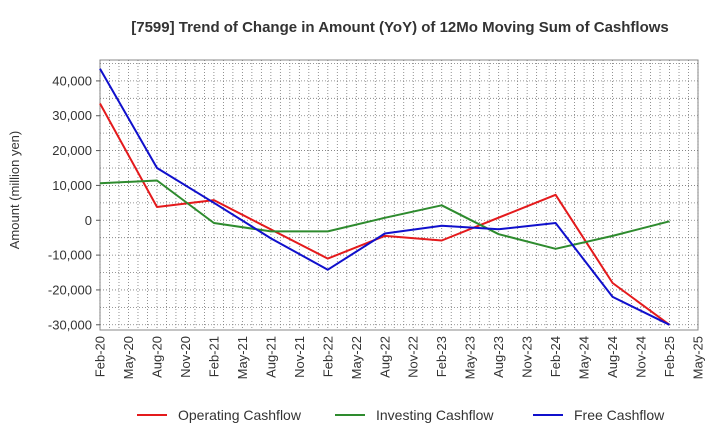  Describe the element at coordinates (70, 324) in the screenshot. I see `y-tick-label: -30,000` at that location.